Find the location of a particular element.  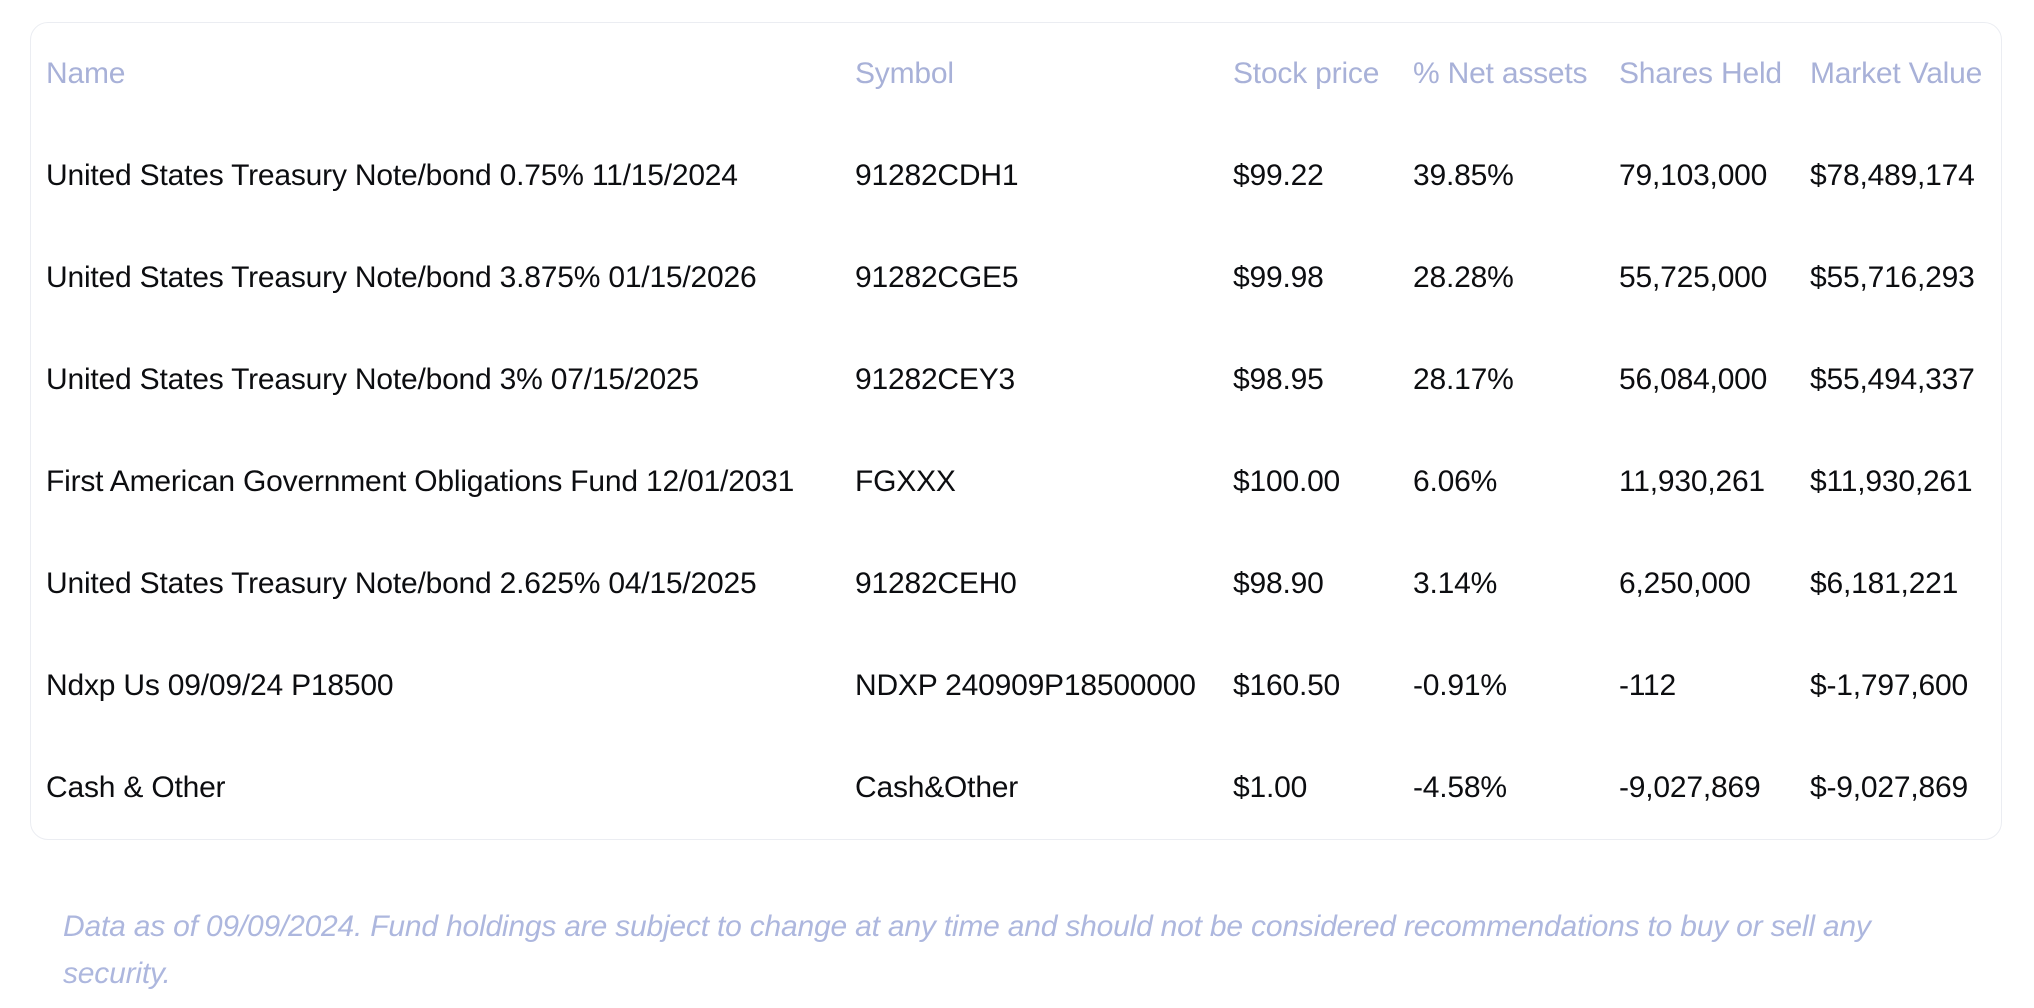

cell-symbol: FGXXX is located at coordinates (905, 481).